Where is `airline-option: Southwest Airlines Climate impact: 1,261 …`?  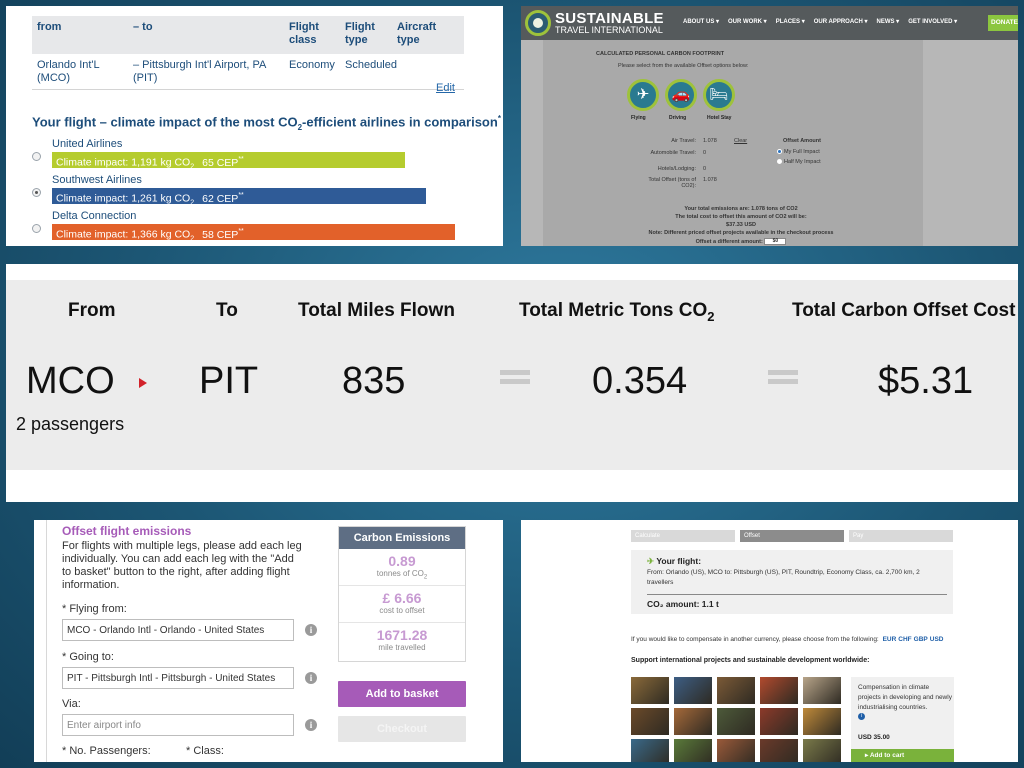
airline-option: Southwest Airlines Climate impact: 1,261 … is located at coordinates (252, 190).